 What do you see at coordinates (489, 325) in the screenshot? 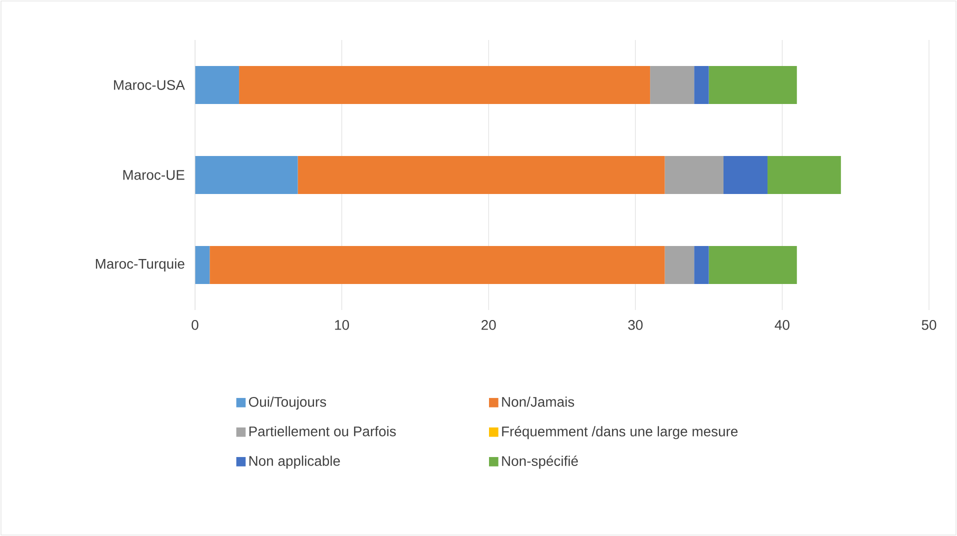
I see `x-tick-label: 20` at bounding box center [489, 325].